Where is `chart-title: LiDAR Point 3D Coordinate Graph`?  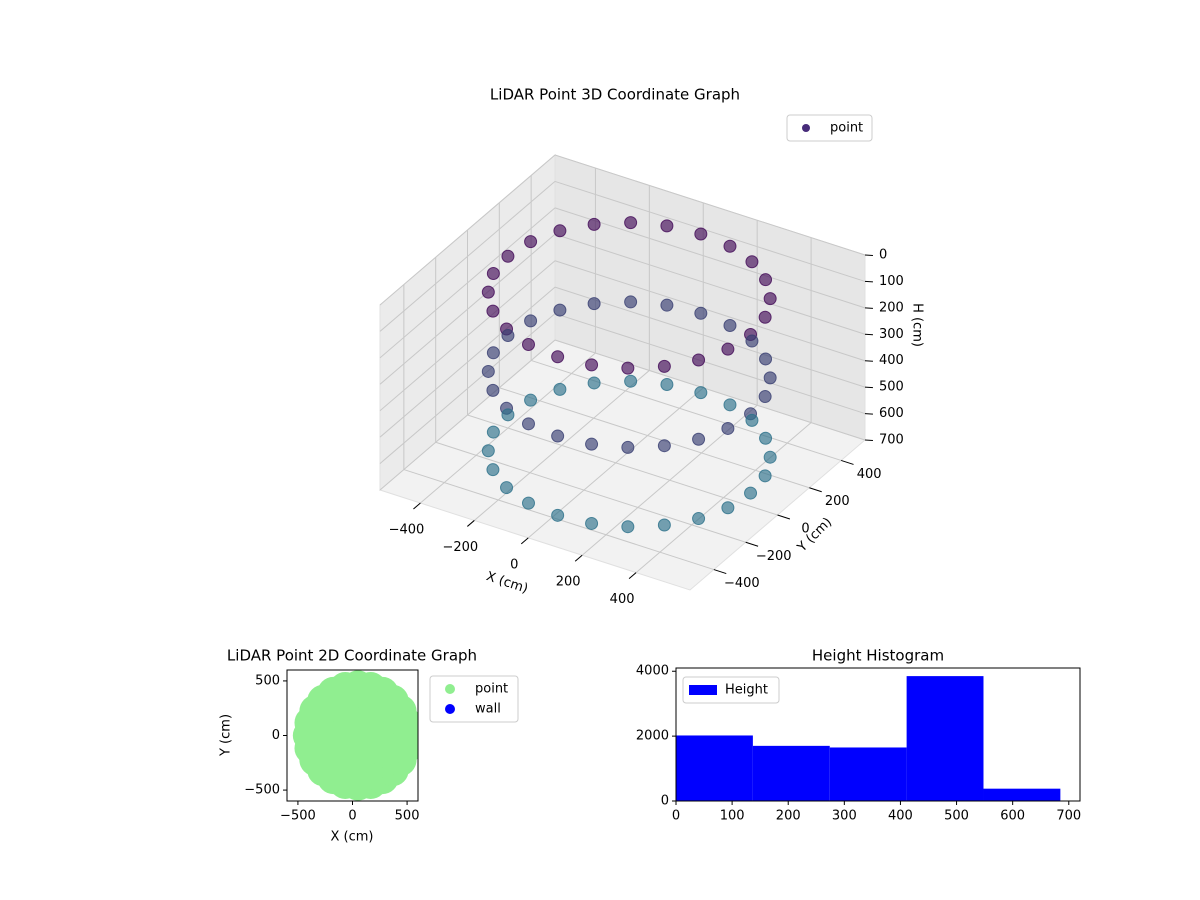 chart-title: LiDAR Point 3D Coordinate Graph is located at coordinates (615, 95).